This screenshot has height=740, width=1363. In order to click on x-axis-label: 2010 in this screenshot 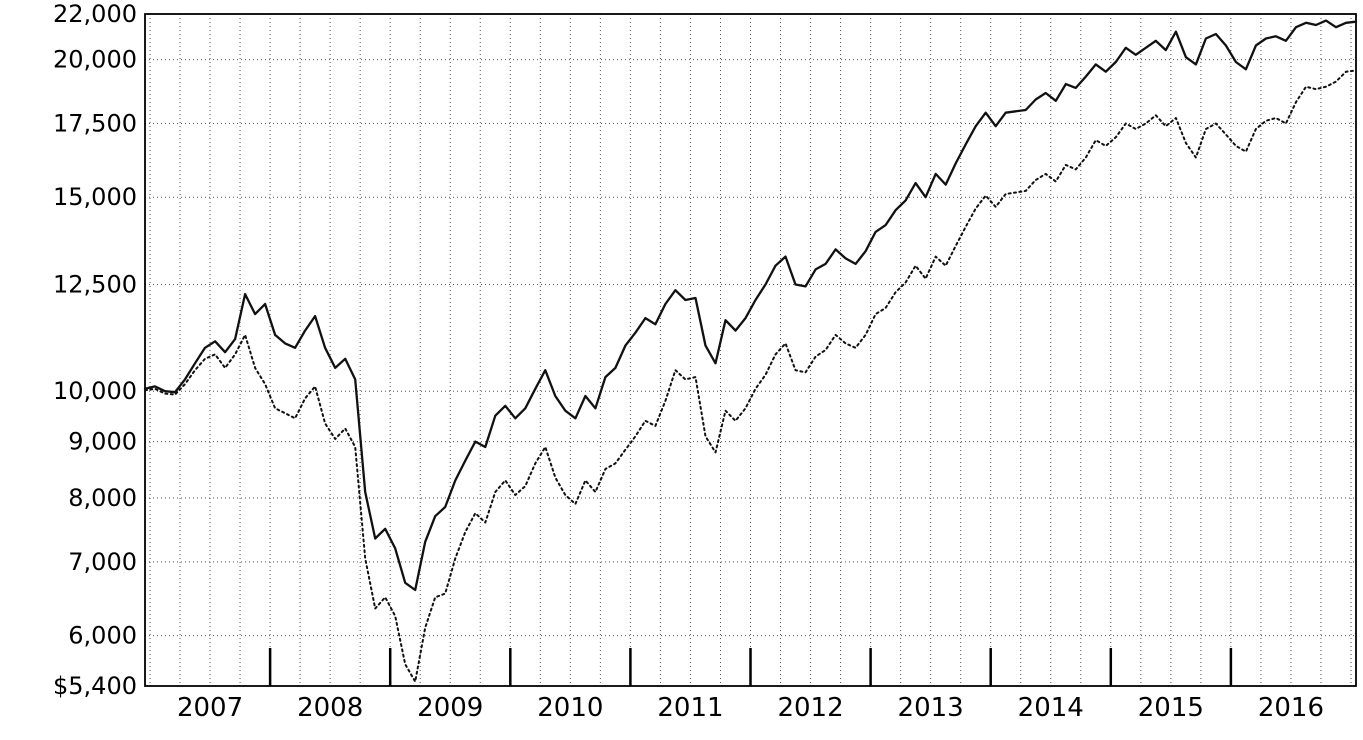, I will do `click(570, 708)`.